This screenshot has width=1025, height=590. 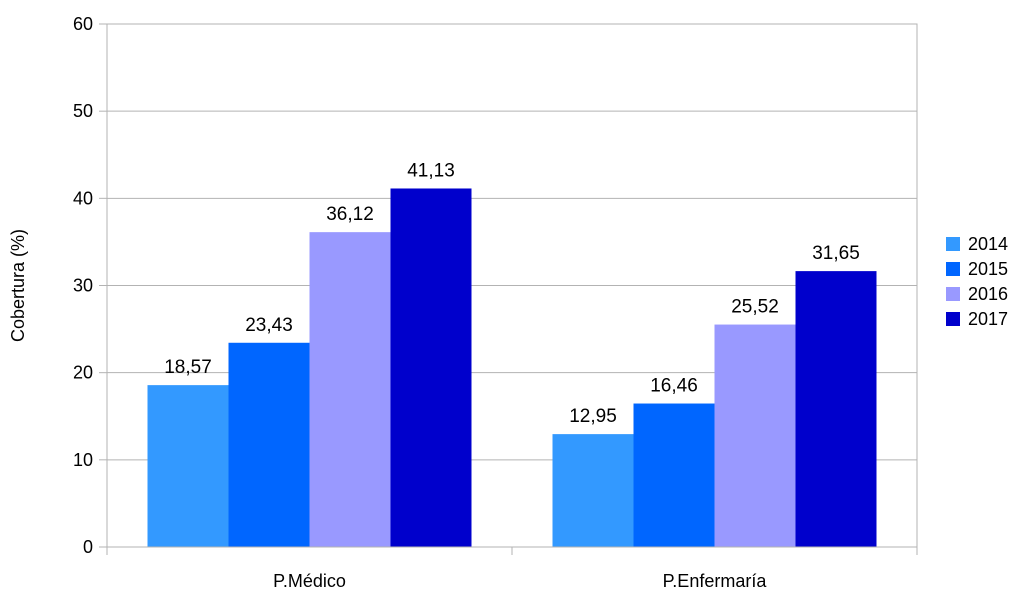 I want to click on y-axis-title: Cobertura (%), so click(x=18, y=285).